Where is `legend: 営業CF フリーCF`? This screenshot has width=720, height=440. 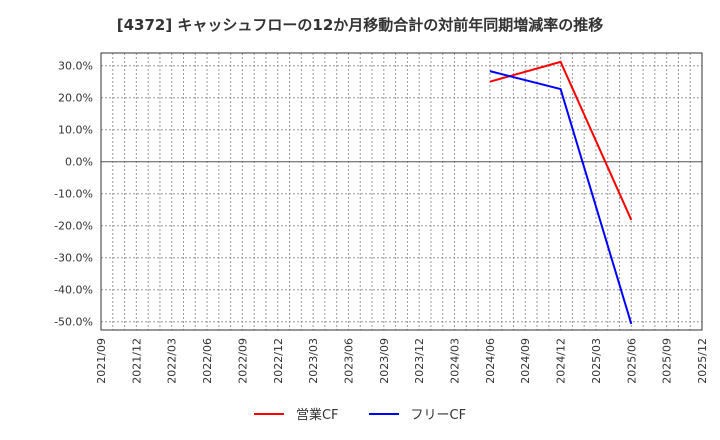
legend: 営業CF フリーCF is located at coordinates (360, 413).